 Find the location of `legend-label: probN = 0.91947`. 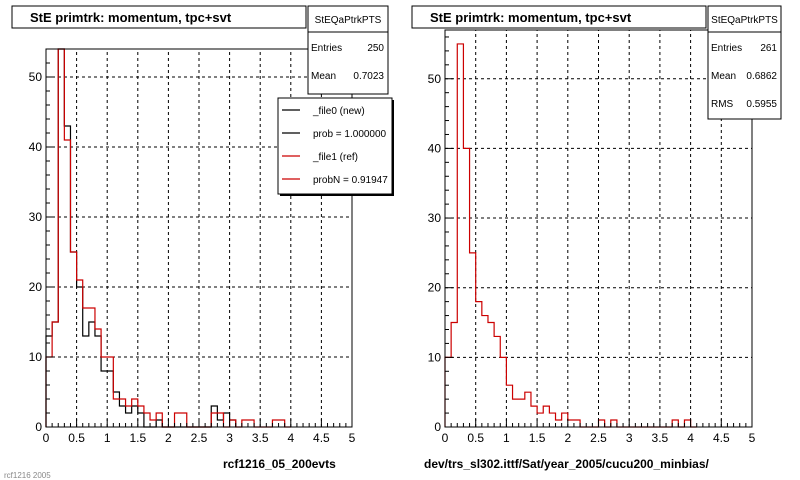

legend-label: probN = 0.91947 is located at coordinates (350, 180).